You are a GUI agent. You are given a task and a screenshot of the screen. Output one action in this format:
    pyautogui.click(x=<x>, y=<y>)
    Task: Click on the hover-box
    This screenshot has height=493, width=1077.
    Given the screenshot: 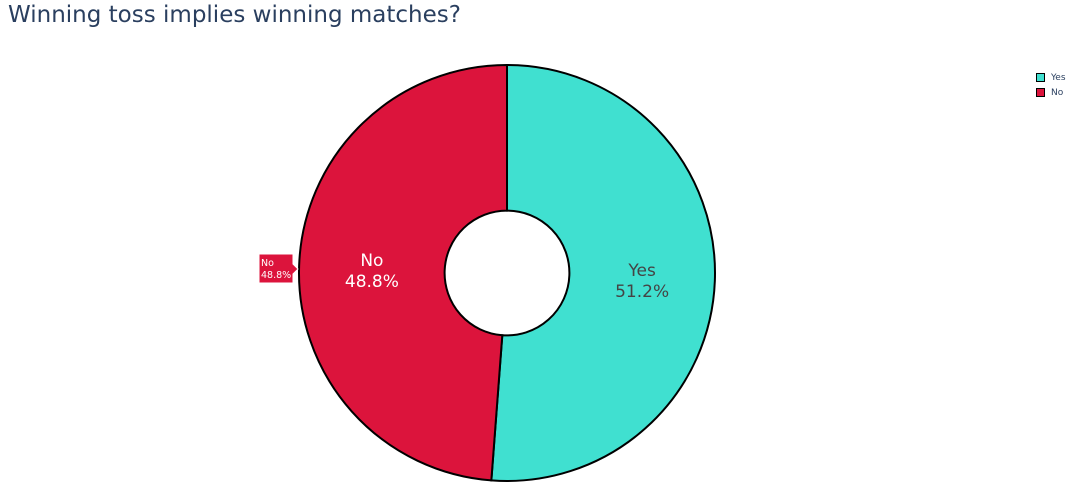 What is the action you would take?
    pyautogui.click(x=278, y=268)
    